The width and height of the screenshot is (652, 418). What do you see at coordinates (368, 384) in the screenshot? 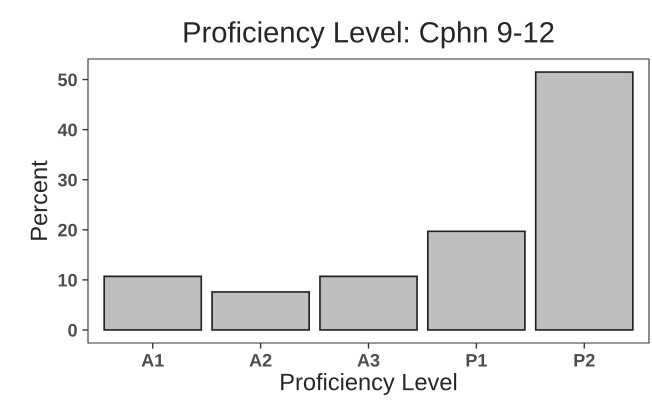
I see `x-axis-title: Proficiency Level` at bounding box center [368, 384].